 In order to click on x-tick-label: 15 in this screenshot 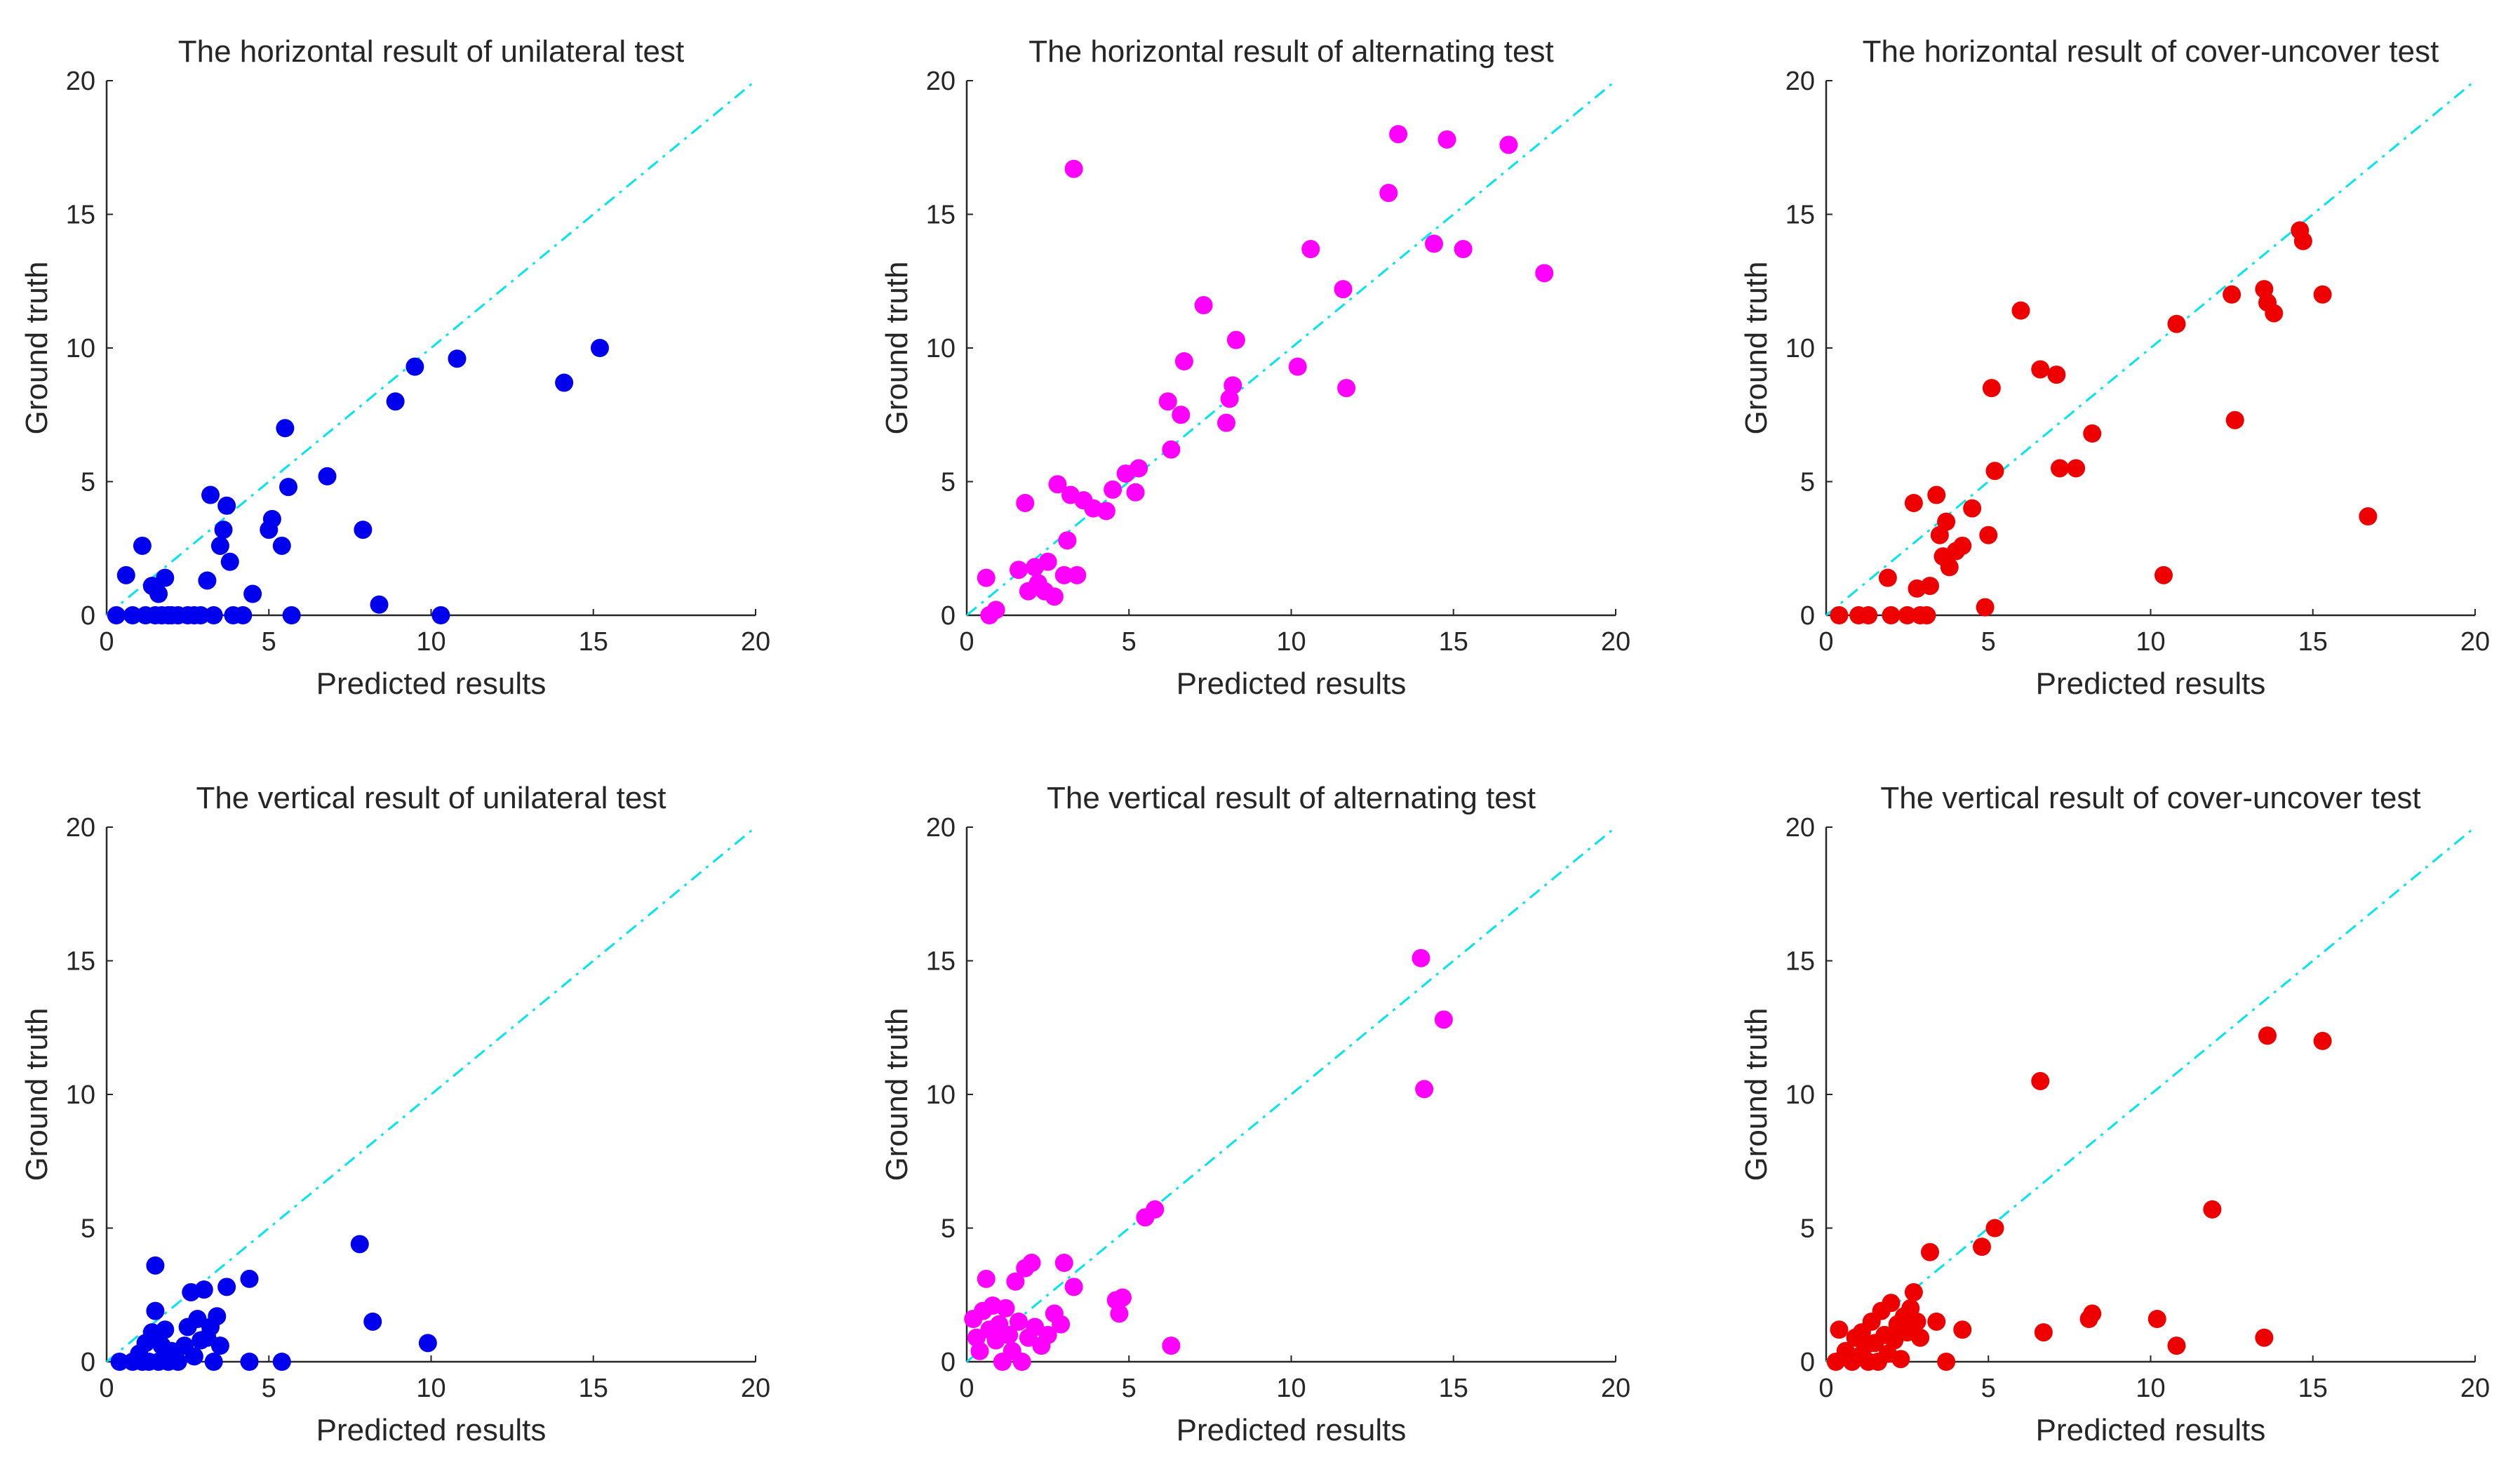, I will do `click(1453, 1388)`.